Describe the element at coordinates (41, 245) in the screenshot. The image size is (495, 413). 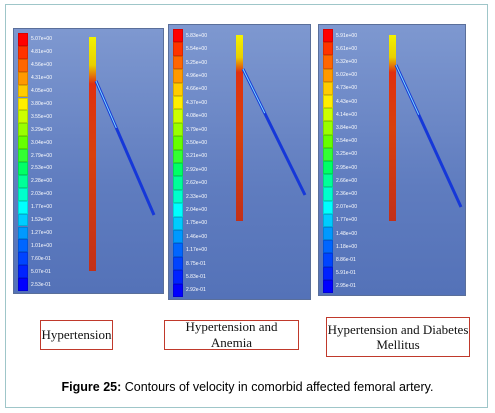
I see `color-scale-label: 1.01e+00` at that location.